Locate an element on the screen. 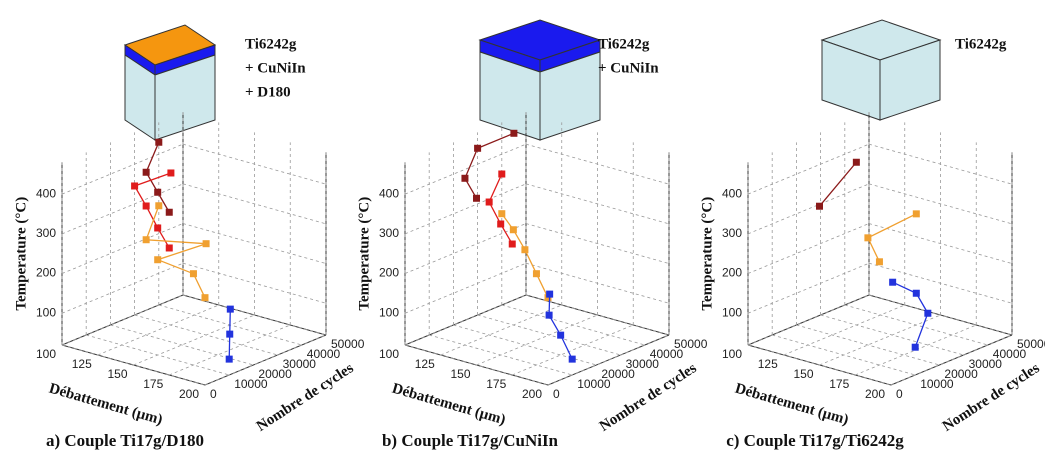  z-tick-label: 300 is located at coordinates (732, 233).